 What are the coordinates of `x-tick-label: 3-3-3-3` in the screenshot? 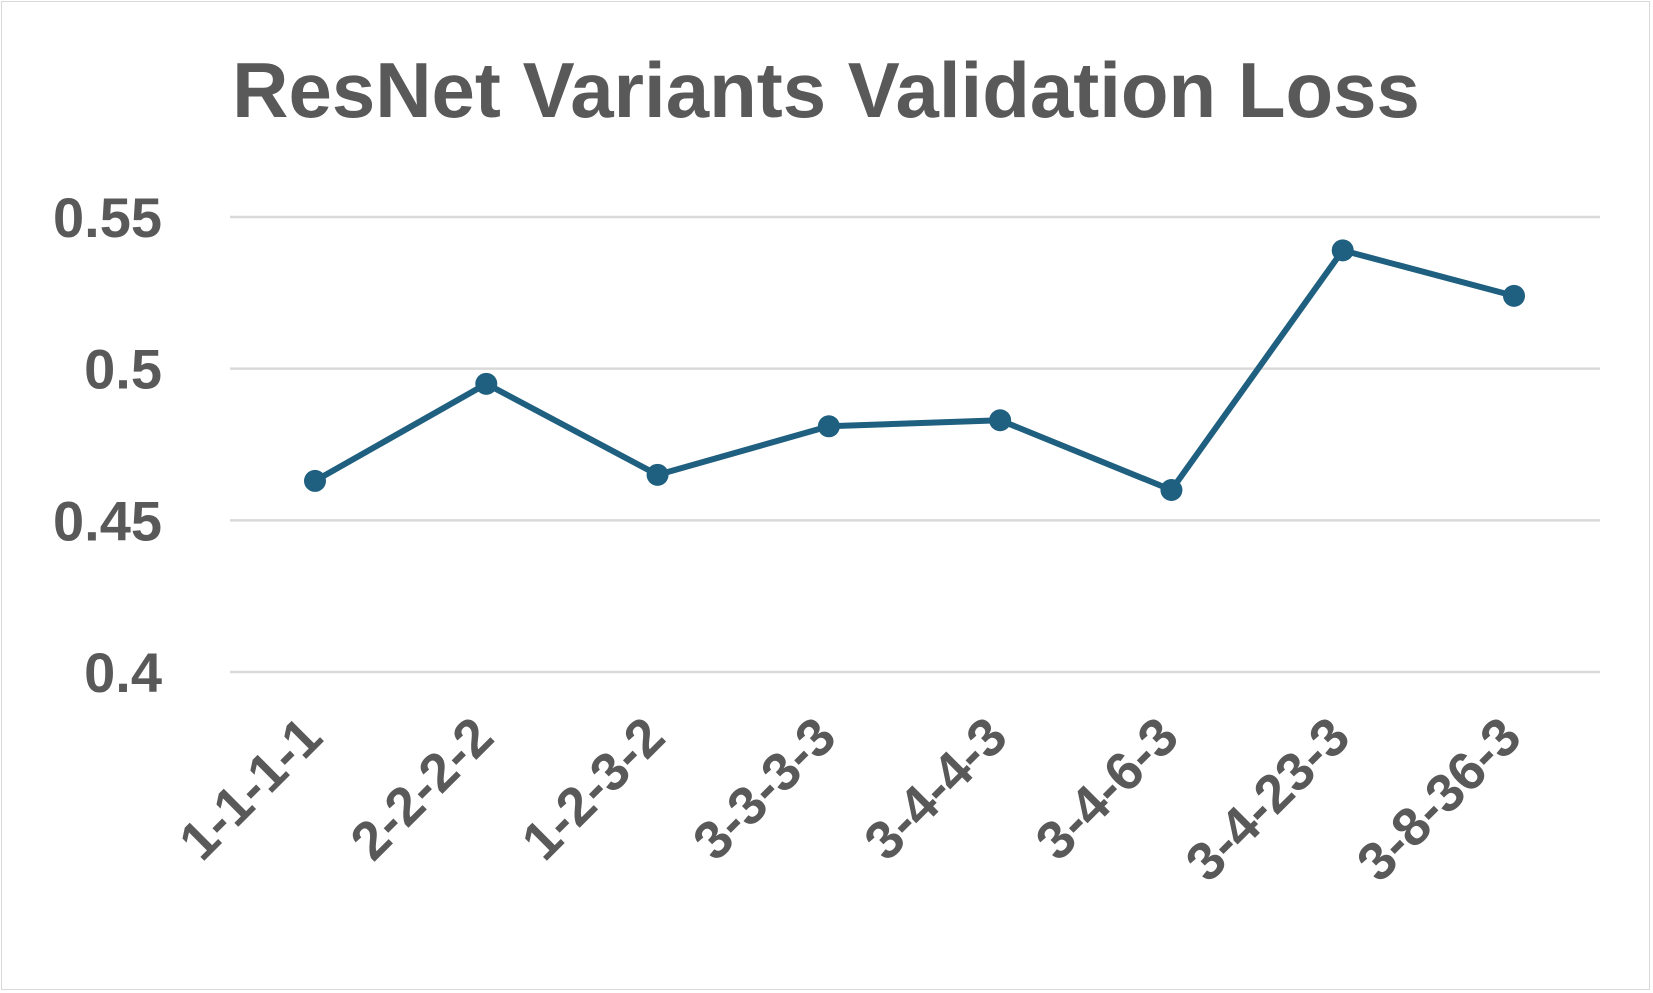 It's located at (765, 789).